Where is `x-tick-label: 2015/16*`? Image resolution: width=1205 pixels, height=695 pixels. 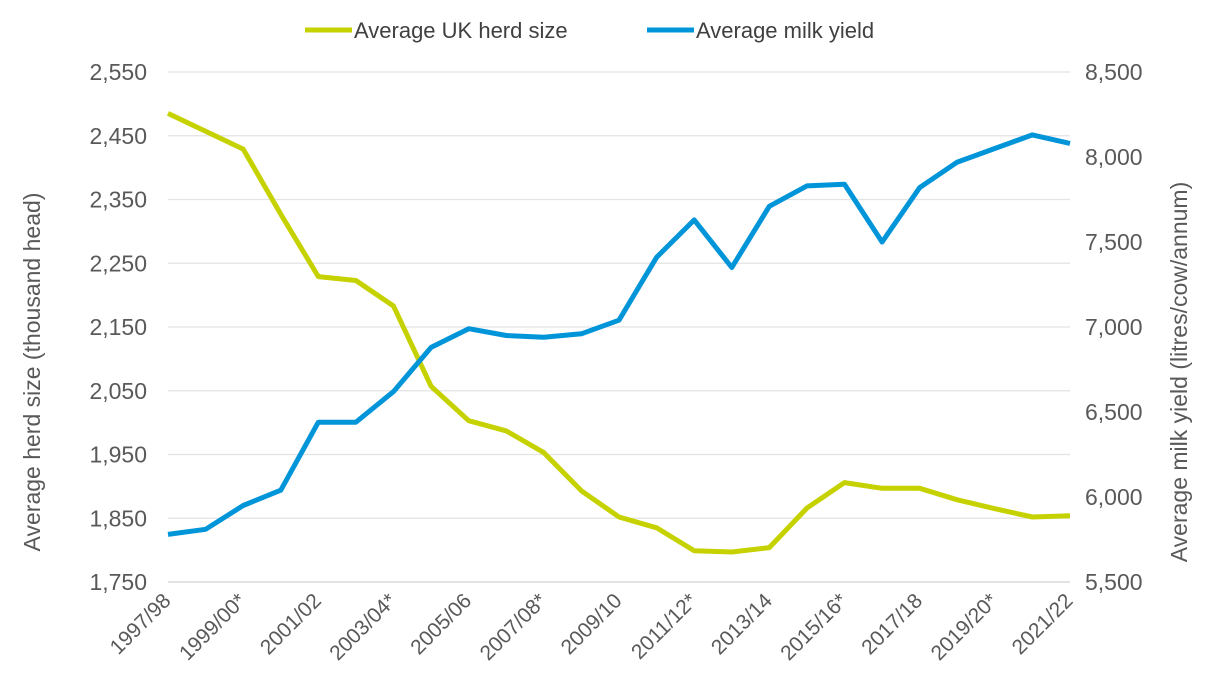
x-tick-label: 2015/16* is located at coordinates (814, 627).